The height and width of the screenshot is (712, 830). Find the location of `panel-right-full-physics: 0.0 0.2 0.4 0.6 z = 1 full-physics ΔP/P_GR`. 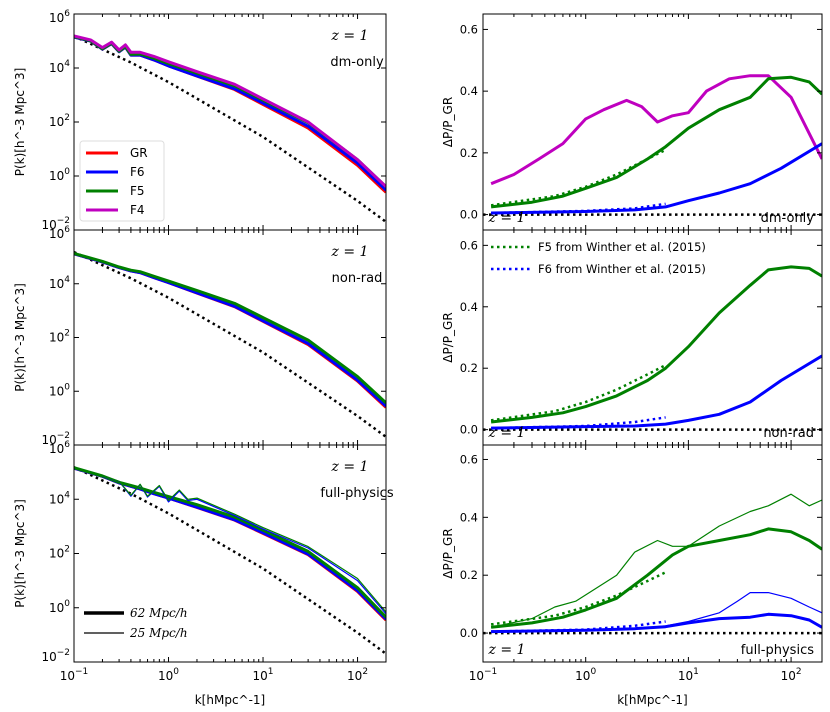

panel-right-full-physics: 0.0 0.2 0.4 0.6 z = 1 full-physics ΔP/P_GR is located at coordinates (632, 553).